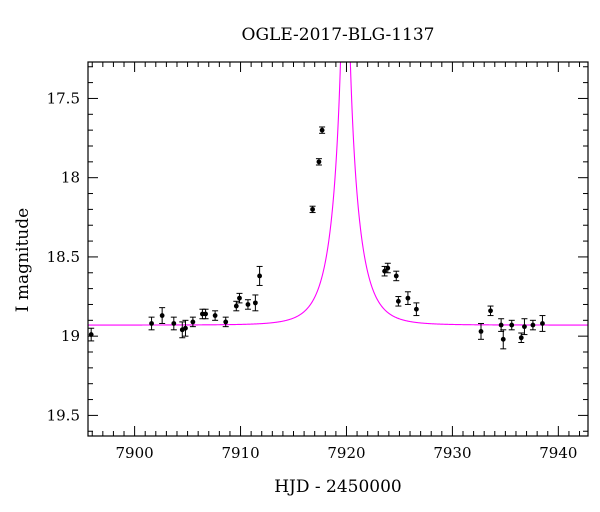 This screenshot has height=512, width=600. I want to click on x-axis-label: HJD - 2450000, so click(338, 487).